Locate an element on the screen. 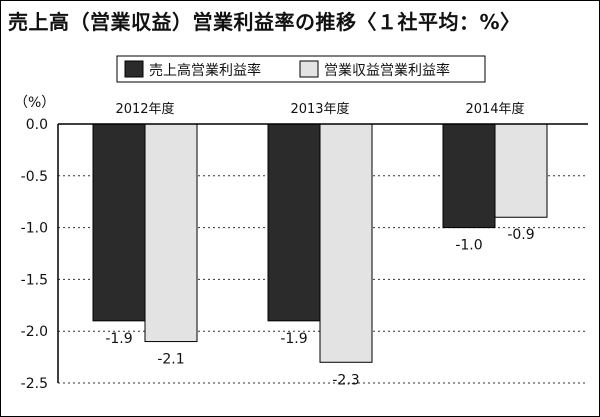 The width and height of the screenshot is (600, 417). y-tick-label: -1.0 is located at coordinates (34, 229).